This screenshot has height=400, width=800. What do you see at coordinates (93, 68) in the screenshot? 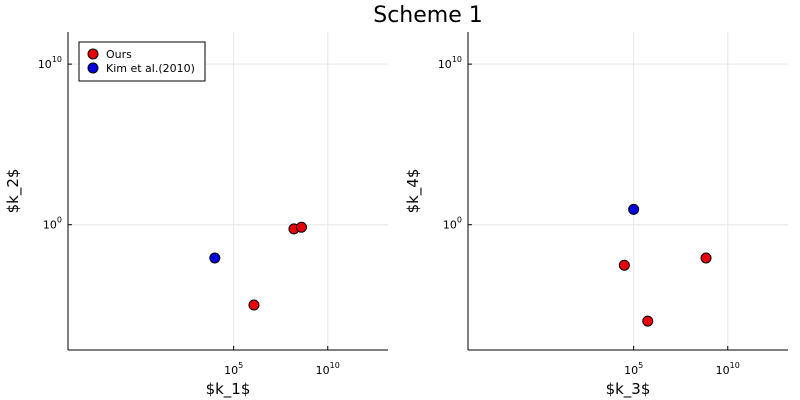
I see `legend-marker-kim-et-al-2010` at bounding box center [93, 68].